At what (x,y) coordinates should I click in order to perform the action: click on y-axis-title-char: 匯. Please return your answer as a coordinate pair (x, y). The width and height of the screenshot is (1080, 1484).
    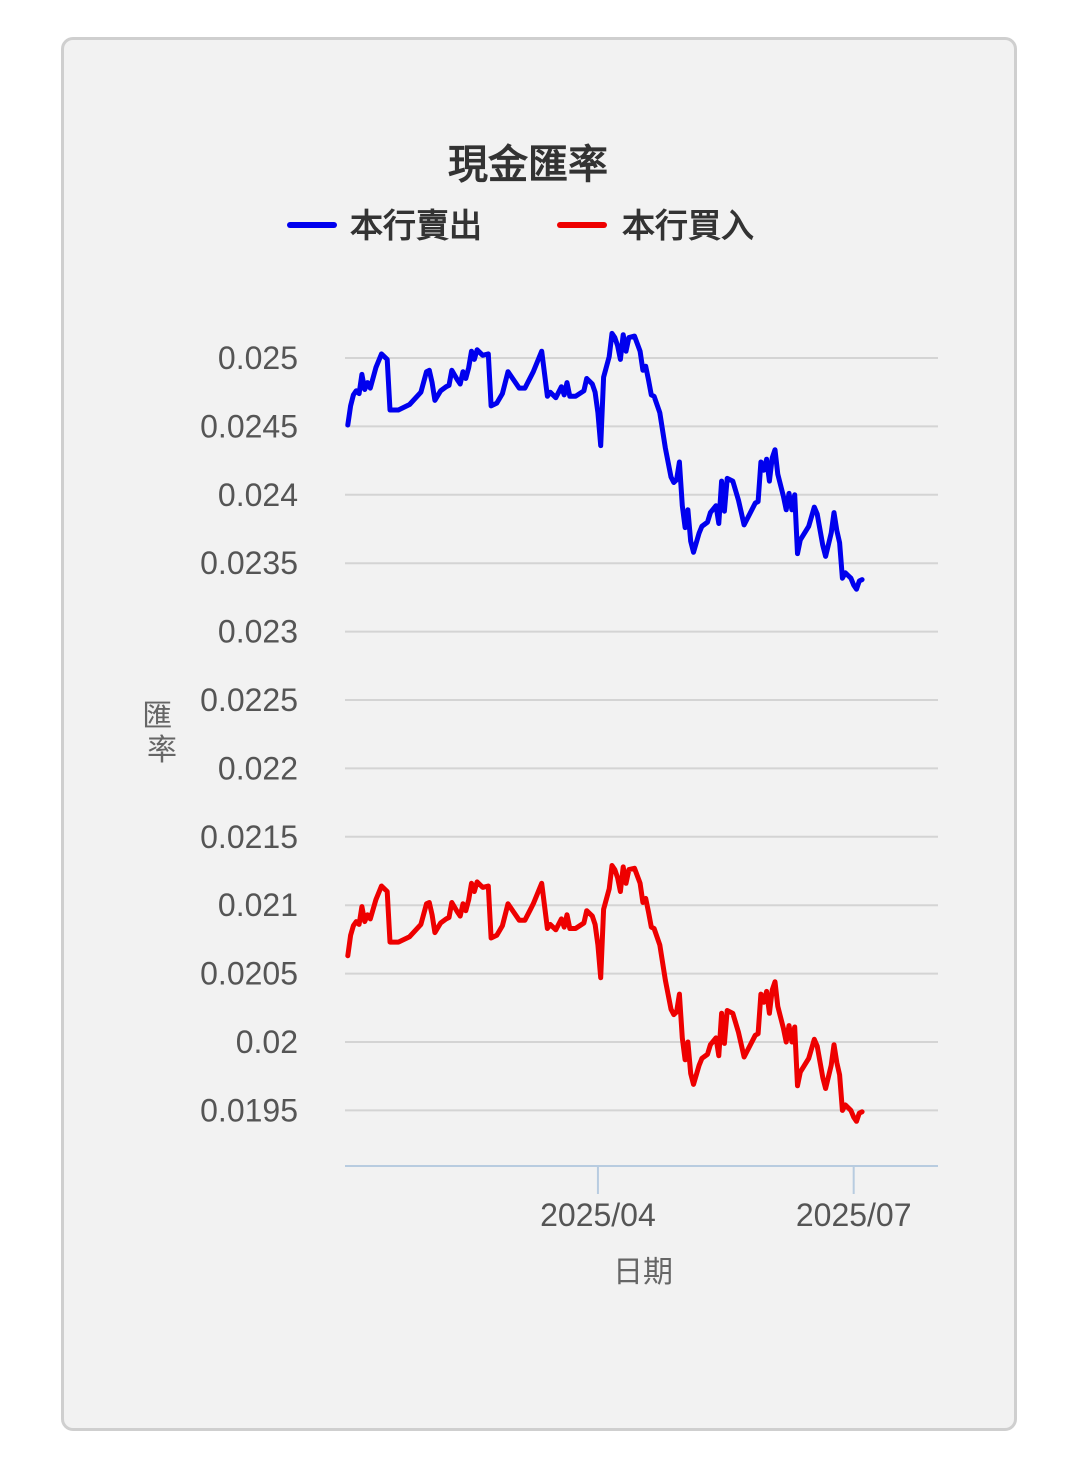
    Looking at the image, I should click on (157, 716).